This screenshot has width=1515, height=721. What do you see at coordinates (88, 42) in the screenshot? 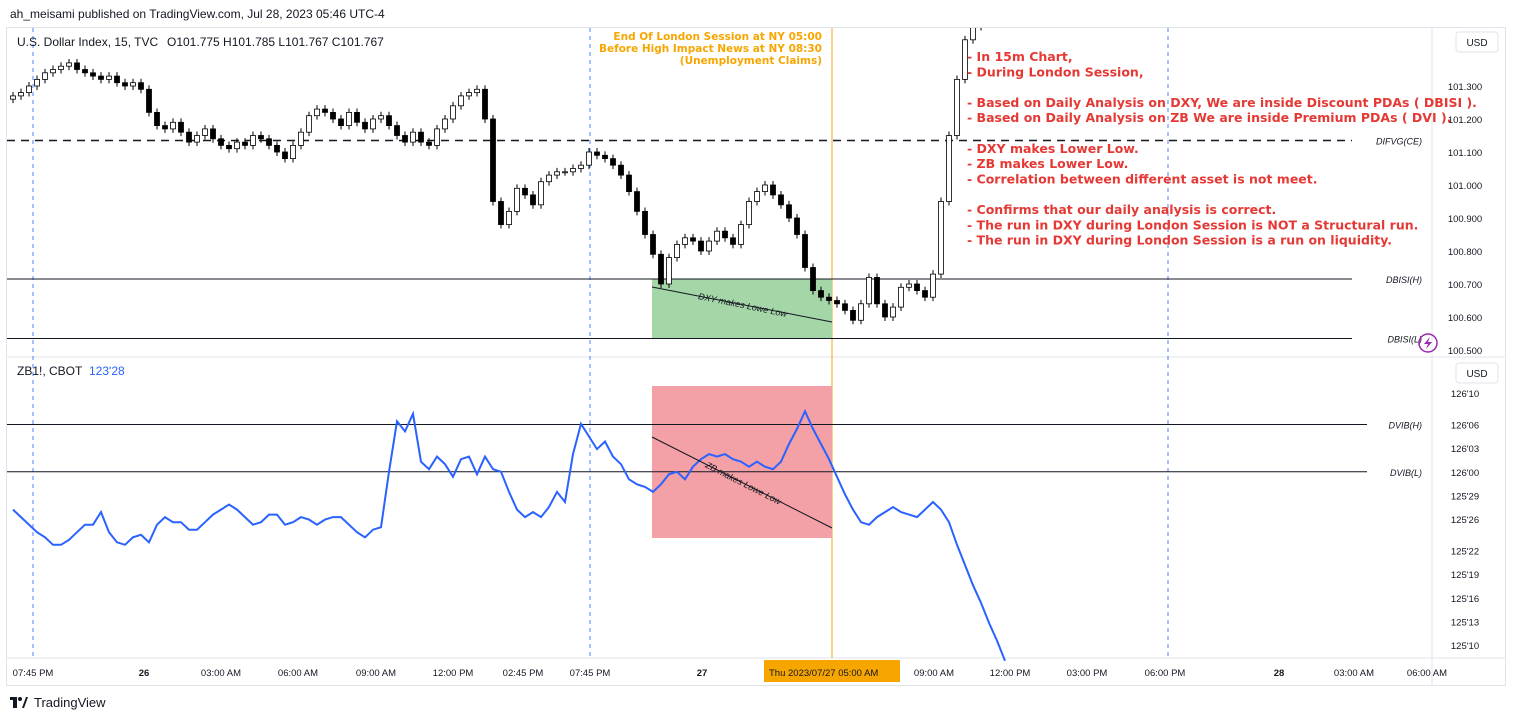
I see `dxy-symbol-label: U.S. Dollar Index, 15, TVC` at bounding box center [88, 42].